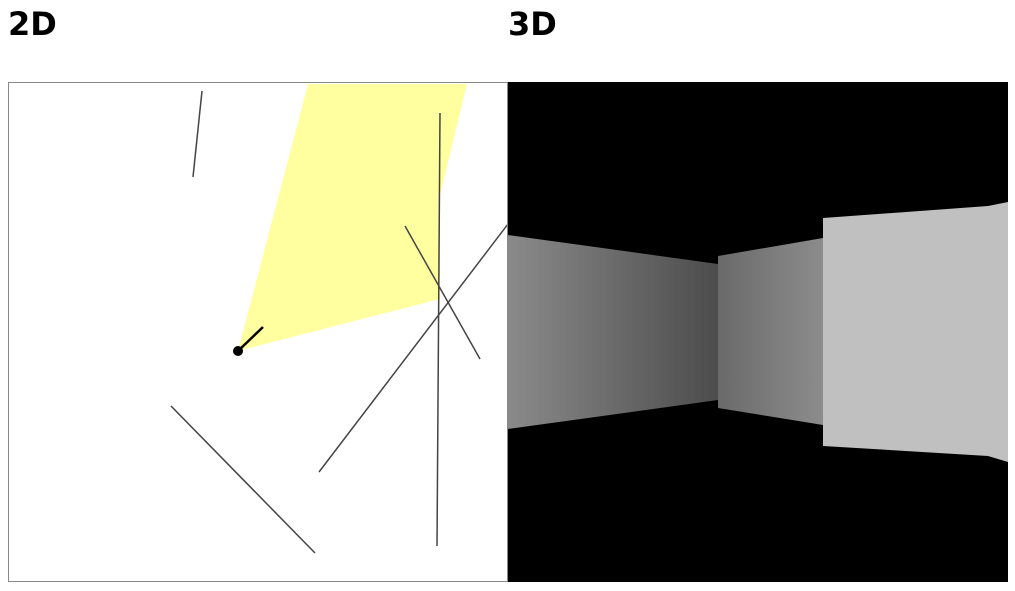 The image size is (1015, 591). What do you see at coordinates (613, 332) in the screenshot?
I see `wall-slice-left` at bounding box center [613, 332].